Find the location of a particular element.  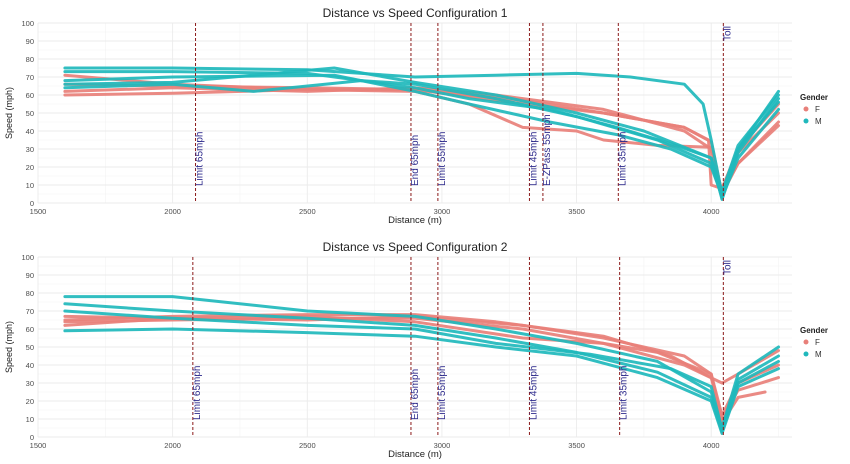

chart-title: Distance vs Speed Configuration 1 is located at coordinates (415, 13).